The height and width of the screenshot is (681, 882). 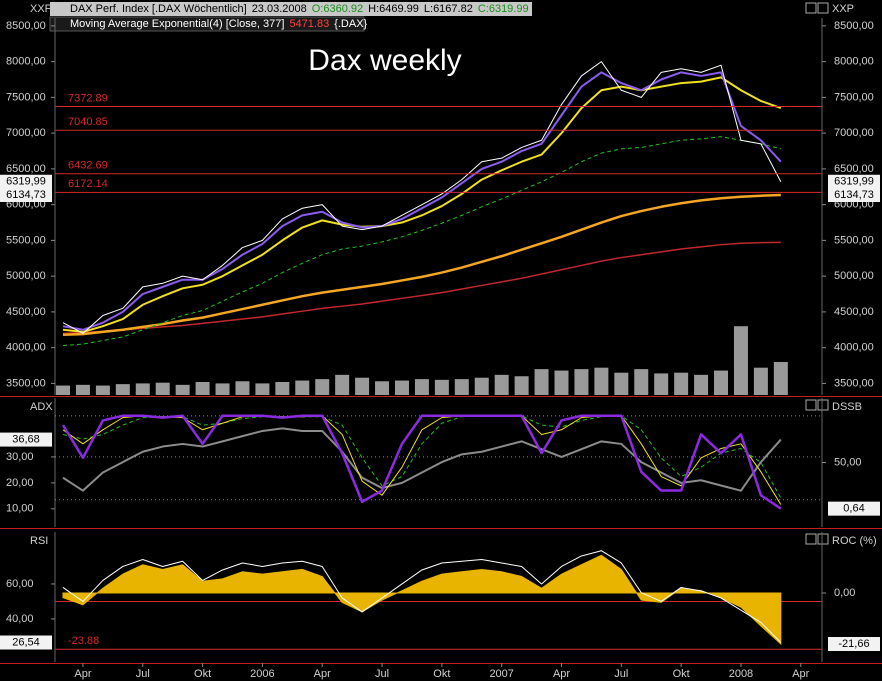 I want to click on y-axis-label: ADX, so click(x=41, y=407).